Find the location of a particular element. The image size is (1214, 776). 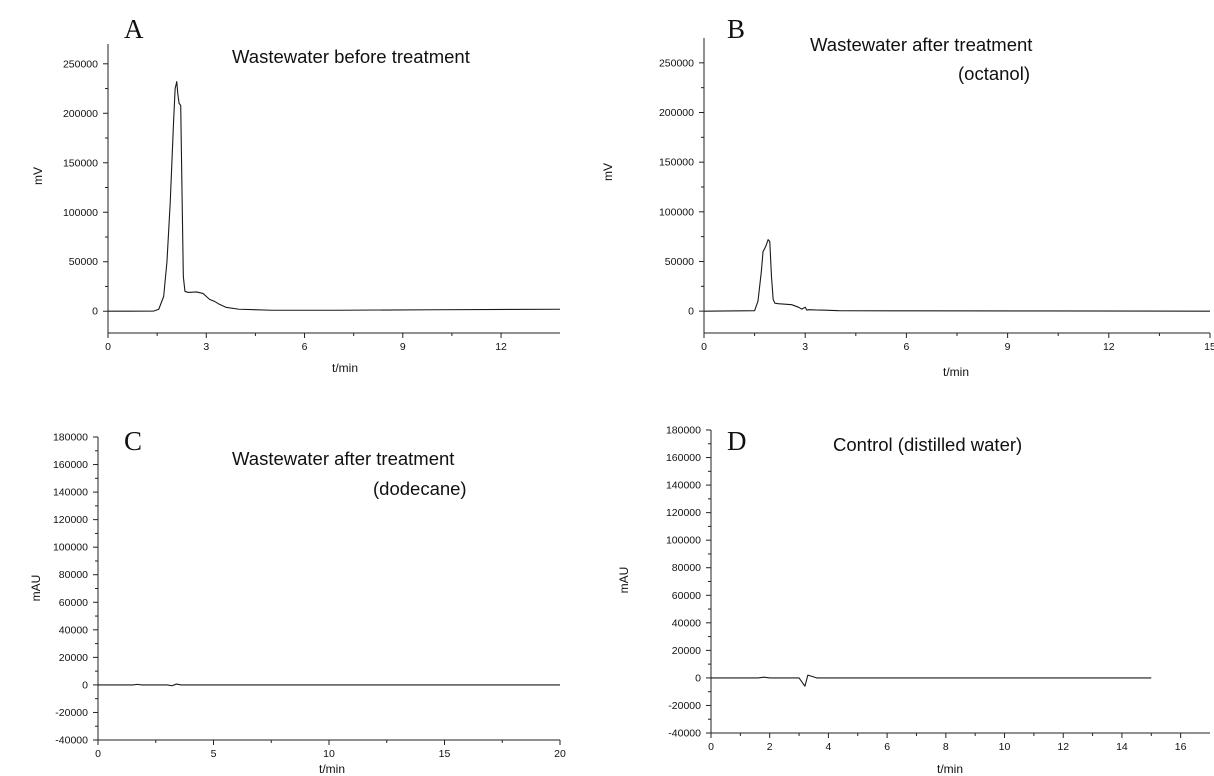

panel-c-x-tick-label: 10 is located at coordinates (329, 754).